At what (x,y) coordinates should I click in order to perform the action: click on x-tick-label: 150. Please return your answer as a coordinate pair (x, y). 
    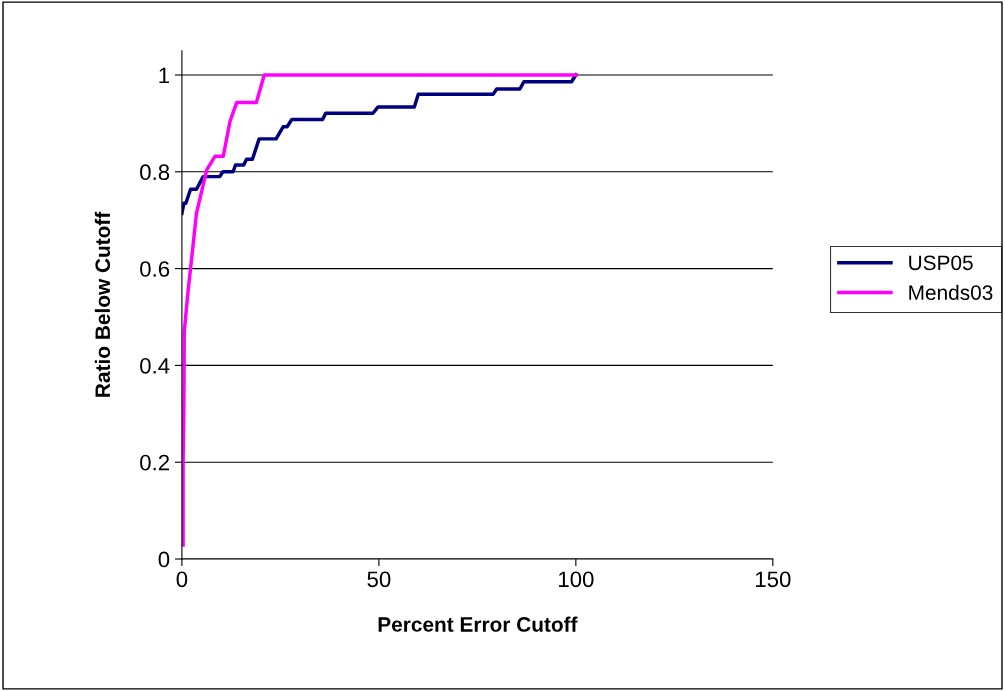
    Looking at the image, I should click on (773, 579).